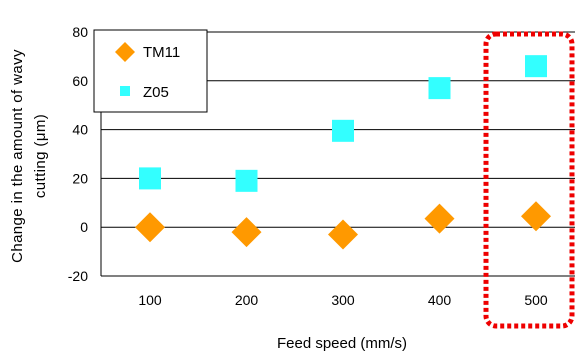 This screenshot has height=359, width=575. I want to click on x-tick-label: 100, so click(150, 300).